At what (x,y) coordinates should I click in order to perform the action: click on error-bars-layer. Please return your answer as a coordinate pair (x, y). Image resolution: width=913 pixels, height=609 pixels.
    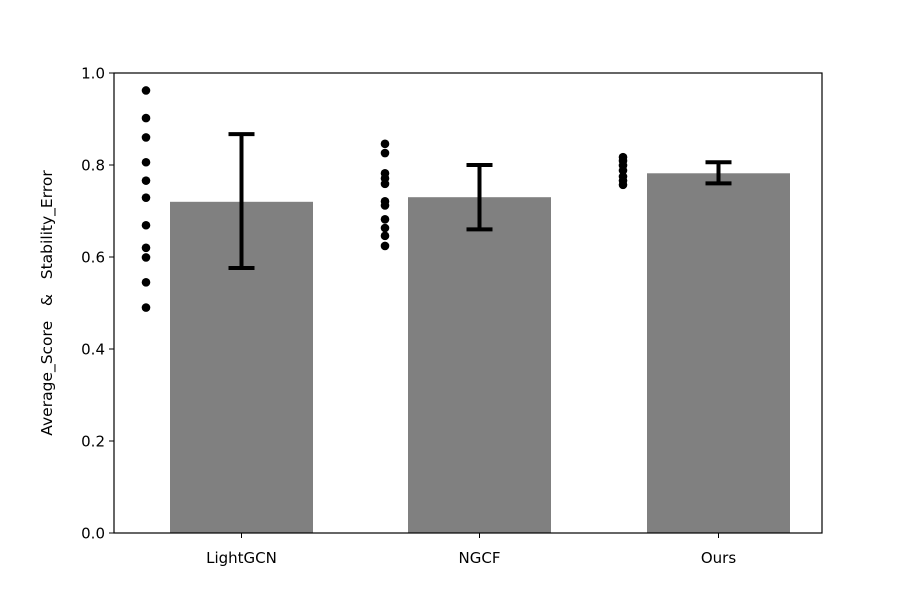
    Looking at the image, I should click on (480, 201).